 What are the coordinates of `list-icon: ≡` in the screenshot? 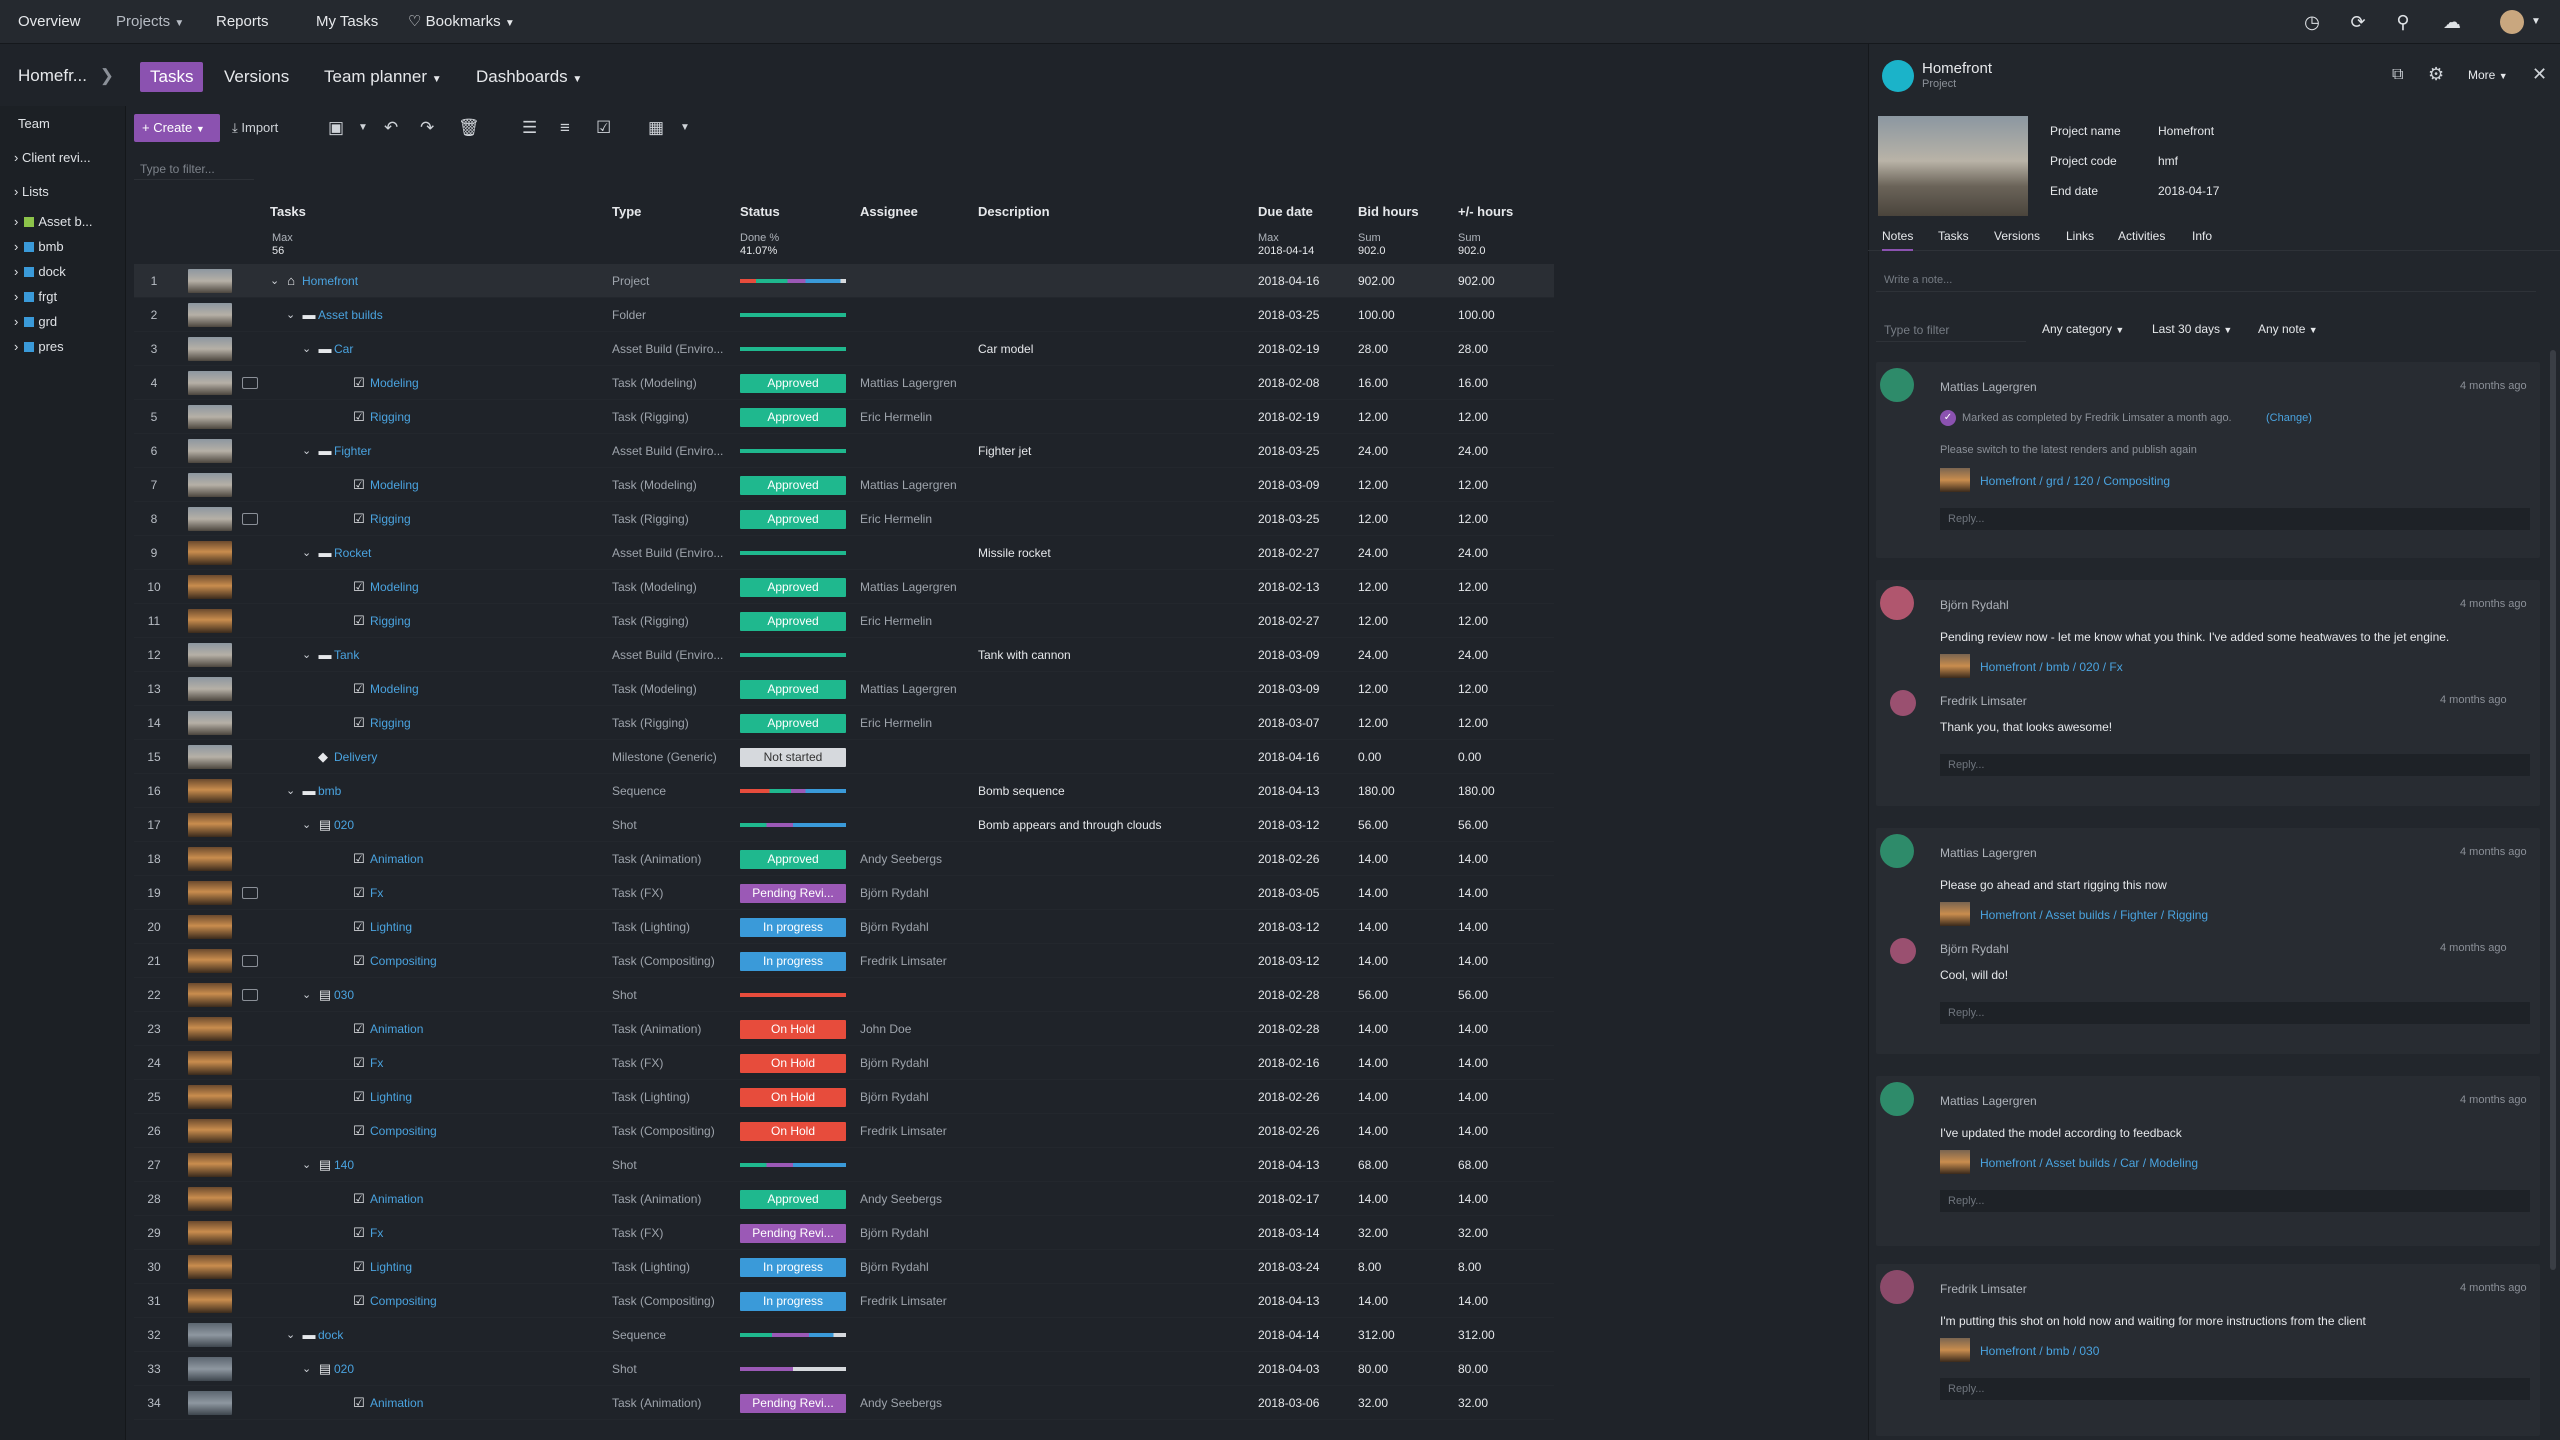 It's located at (565, 127).